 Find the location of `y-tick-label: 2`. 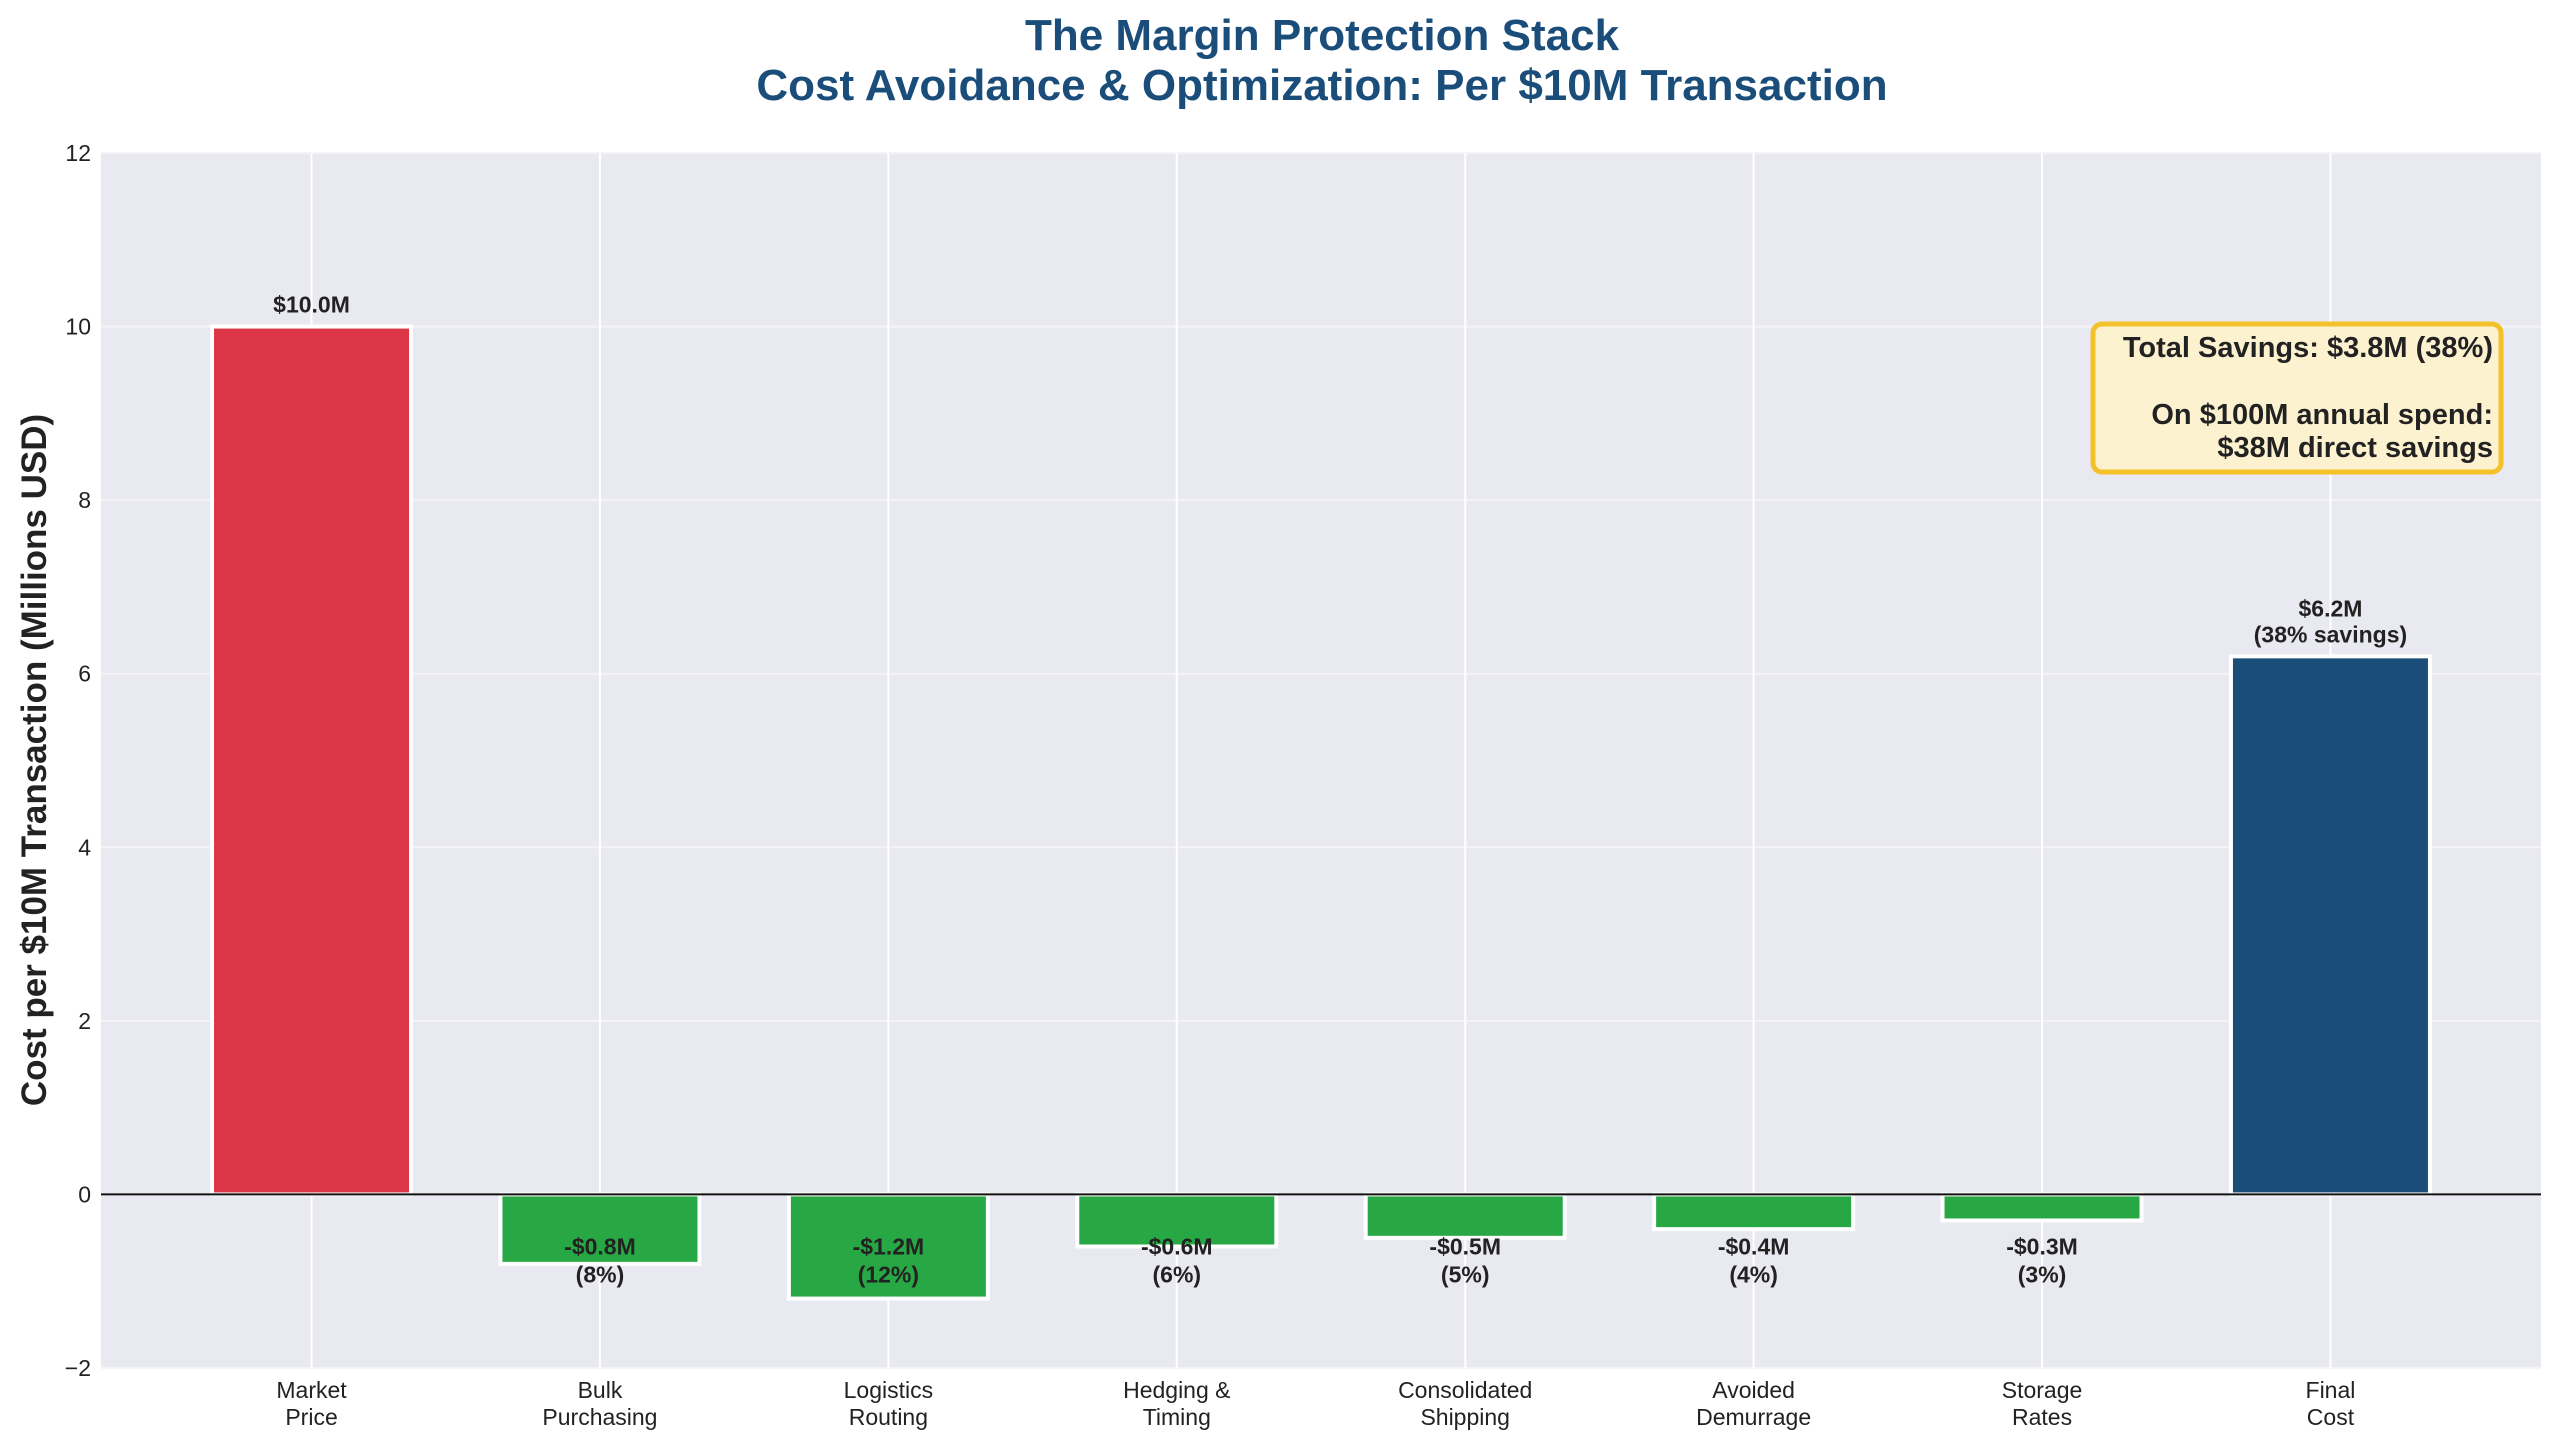

y-tick-label: 2 is located at coordinates (84, 1021).